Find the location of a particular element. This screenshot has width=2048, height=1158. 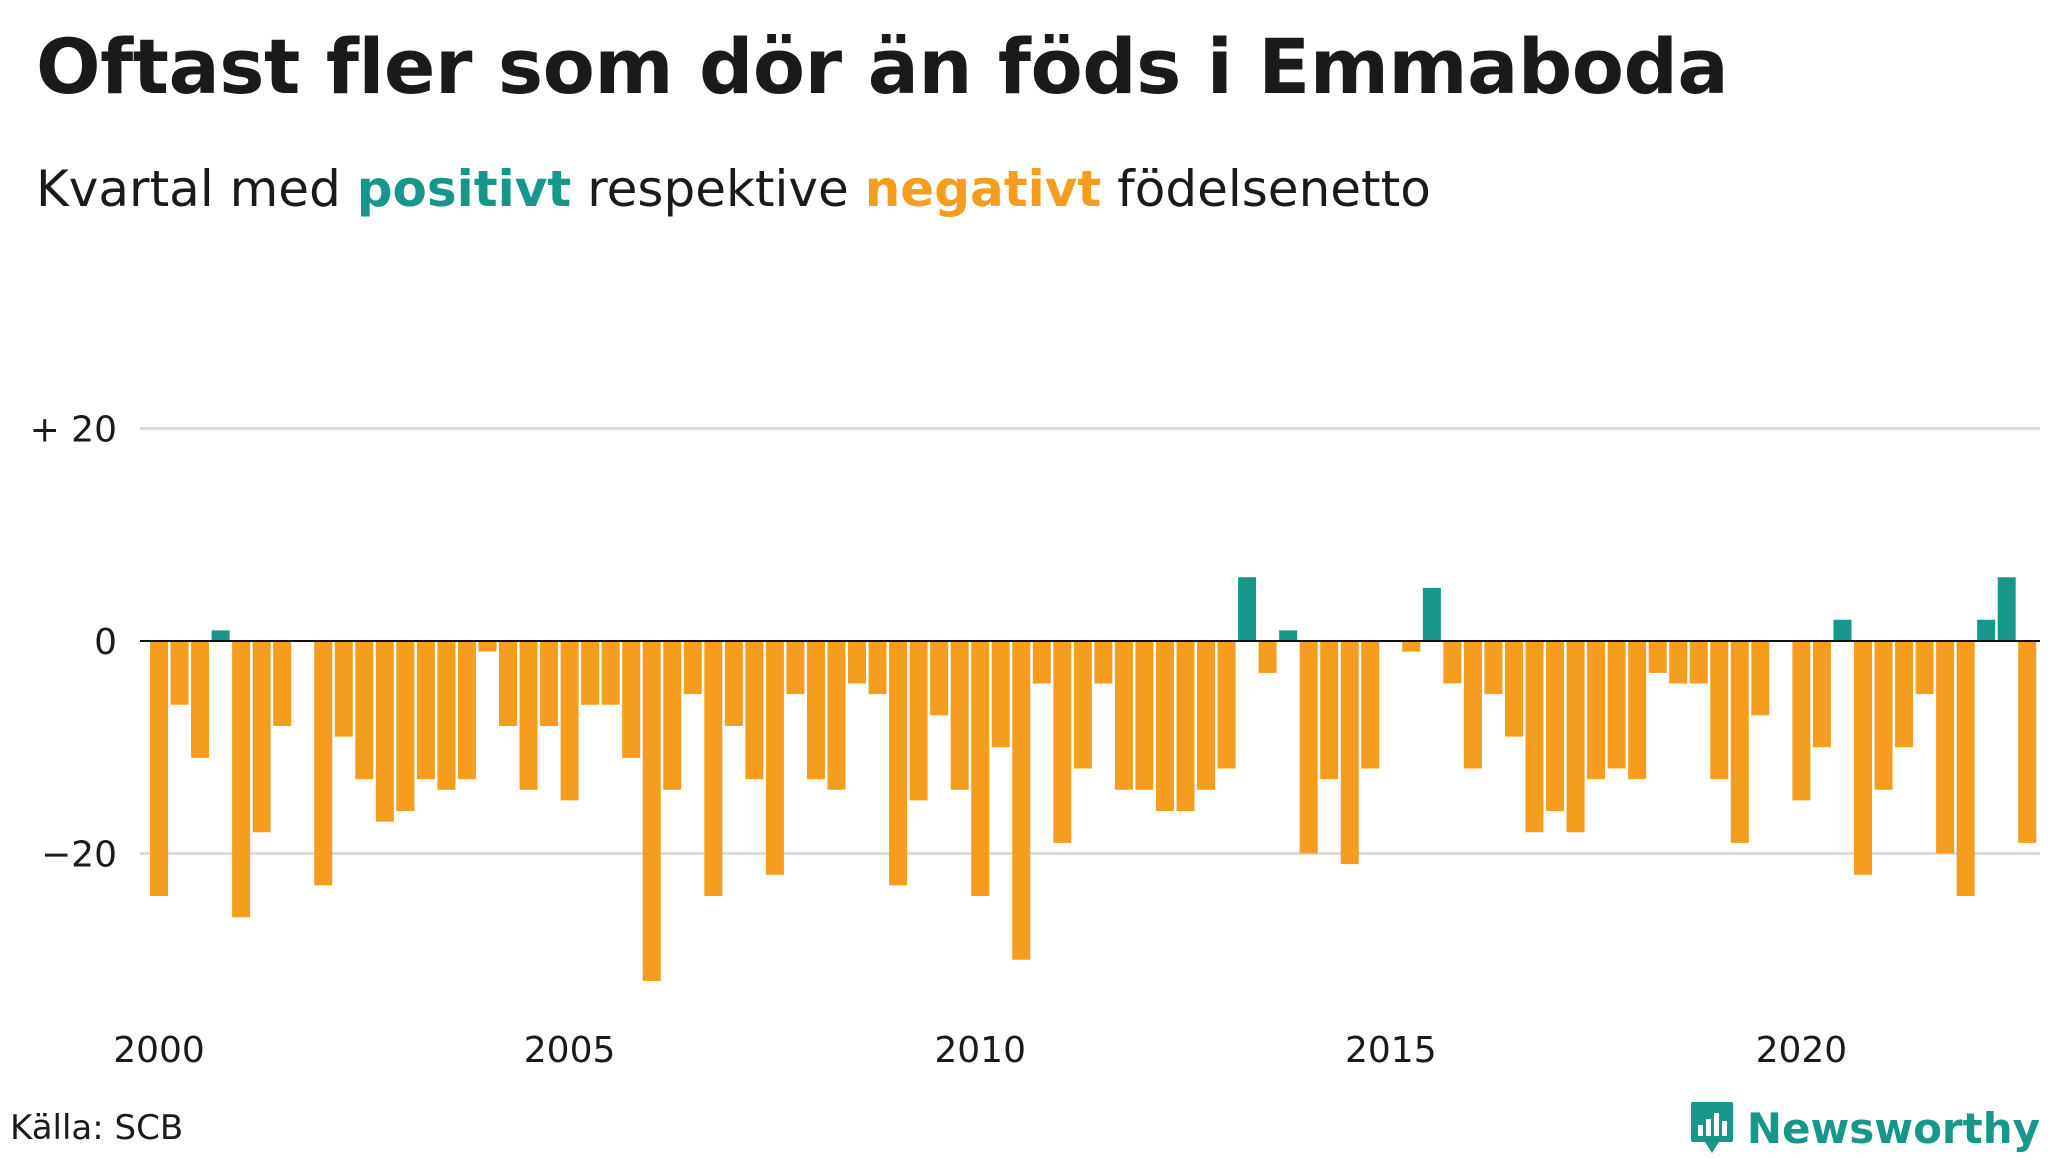

subtitle-negative-label: negativt is located at coordinates (983, 189).